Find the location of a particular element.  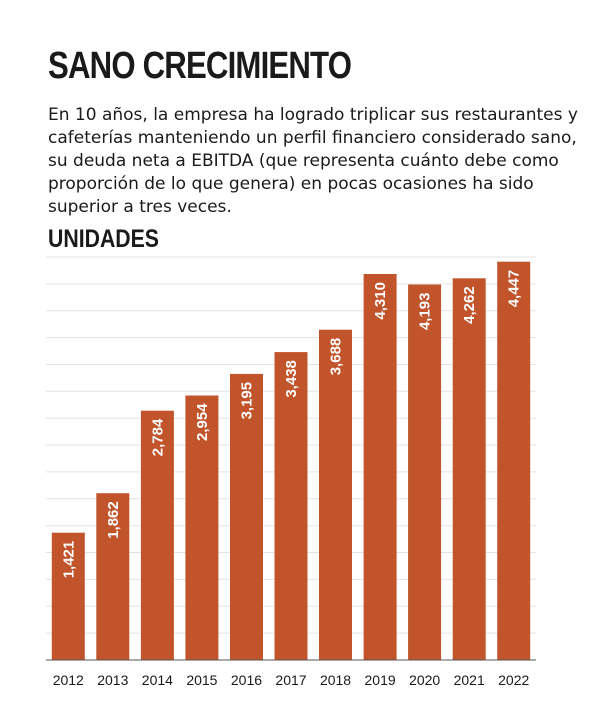

bar-value-label-2017: 3,438 is located at coordinates (291, 379).